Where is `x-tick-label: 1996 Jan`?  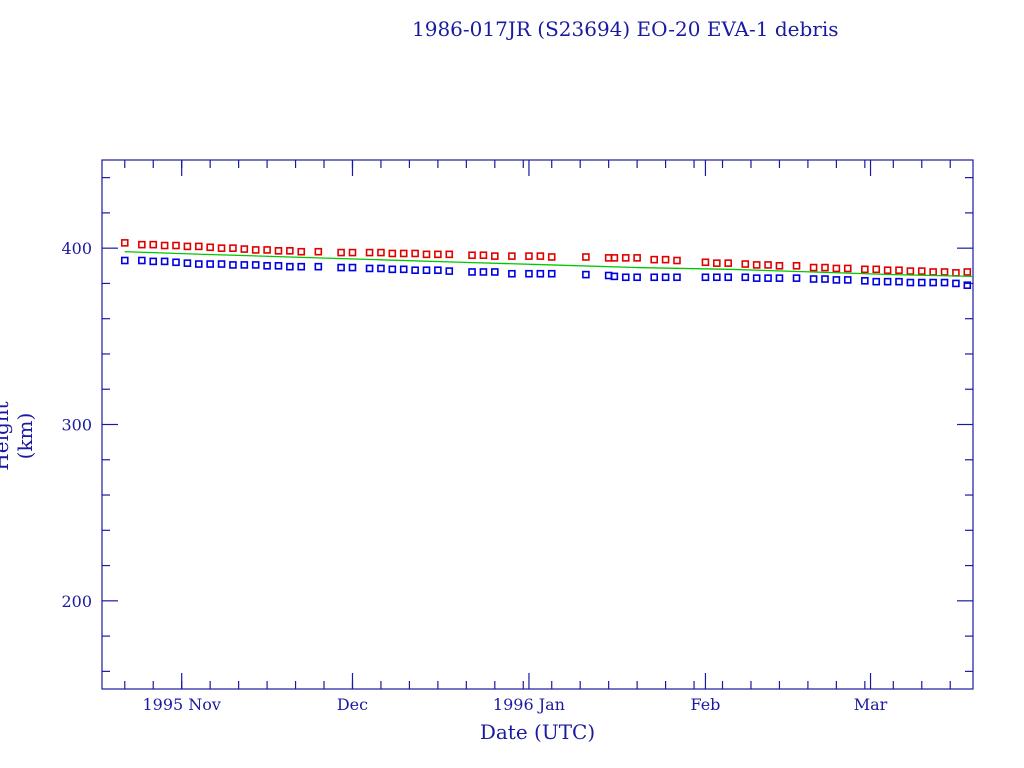
x-tick-label: 1996 Jan is located at coordinates (529, 704).